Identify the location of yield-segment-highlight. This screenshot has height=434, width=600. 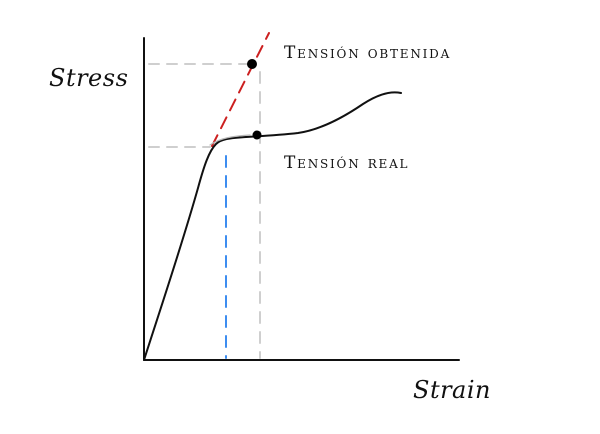
(230, 140).